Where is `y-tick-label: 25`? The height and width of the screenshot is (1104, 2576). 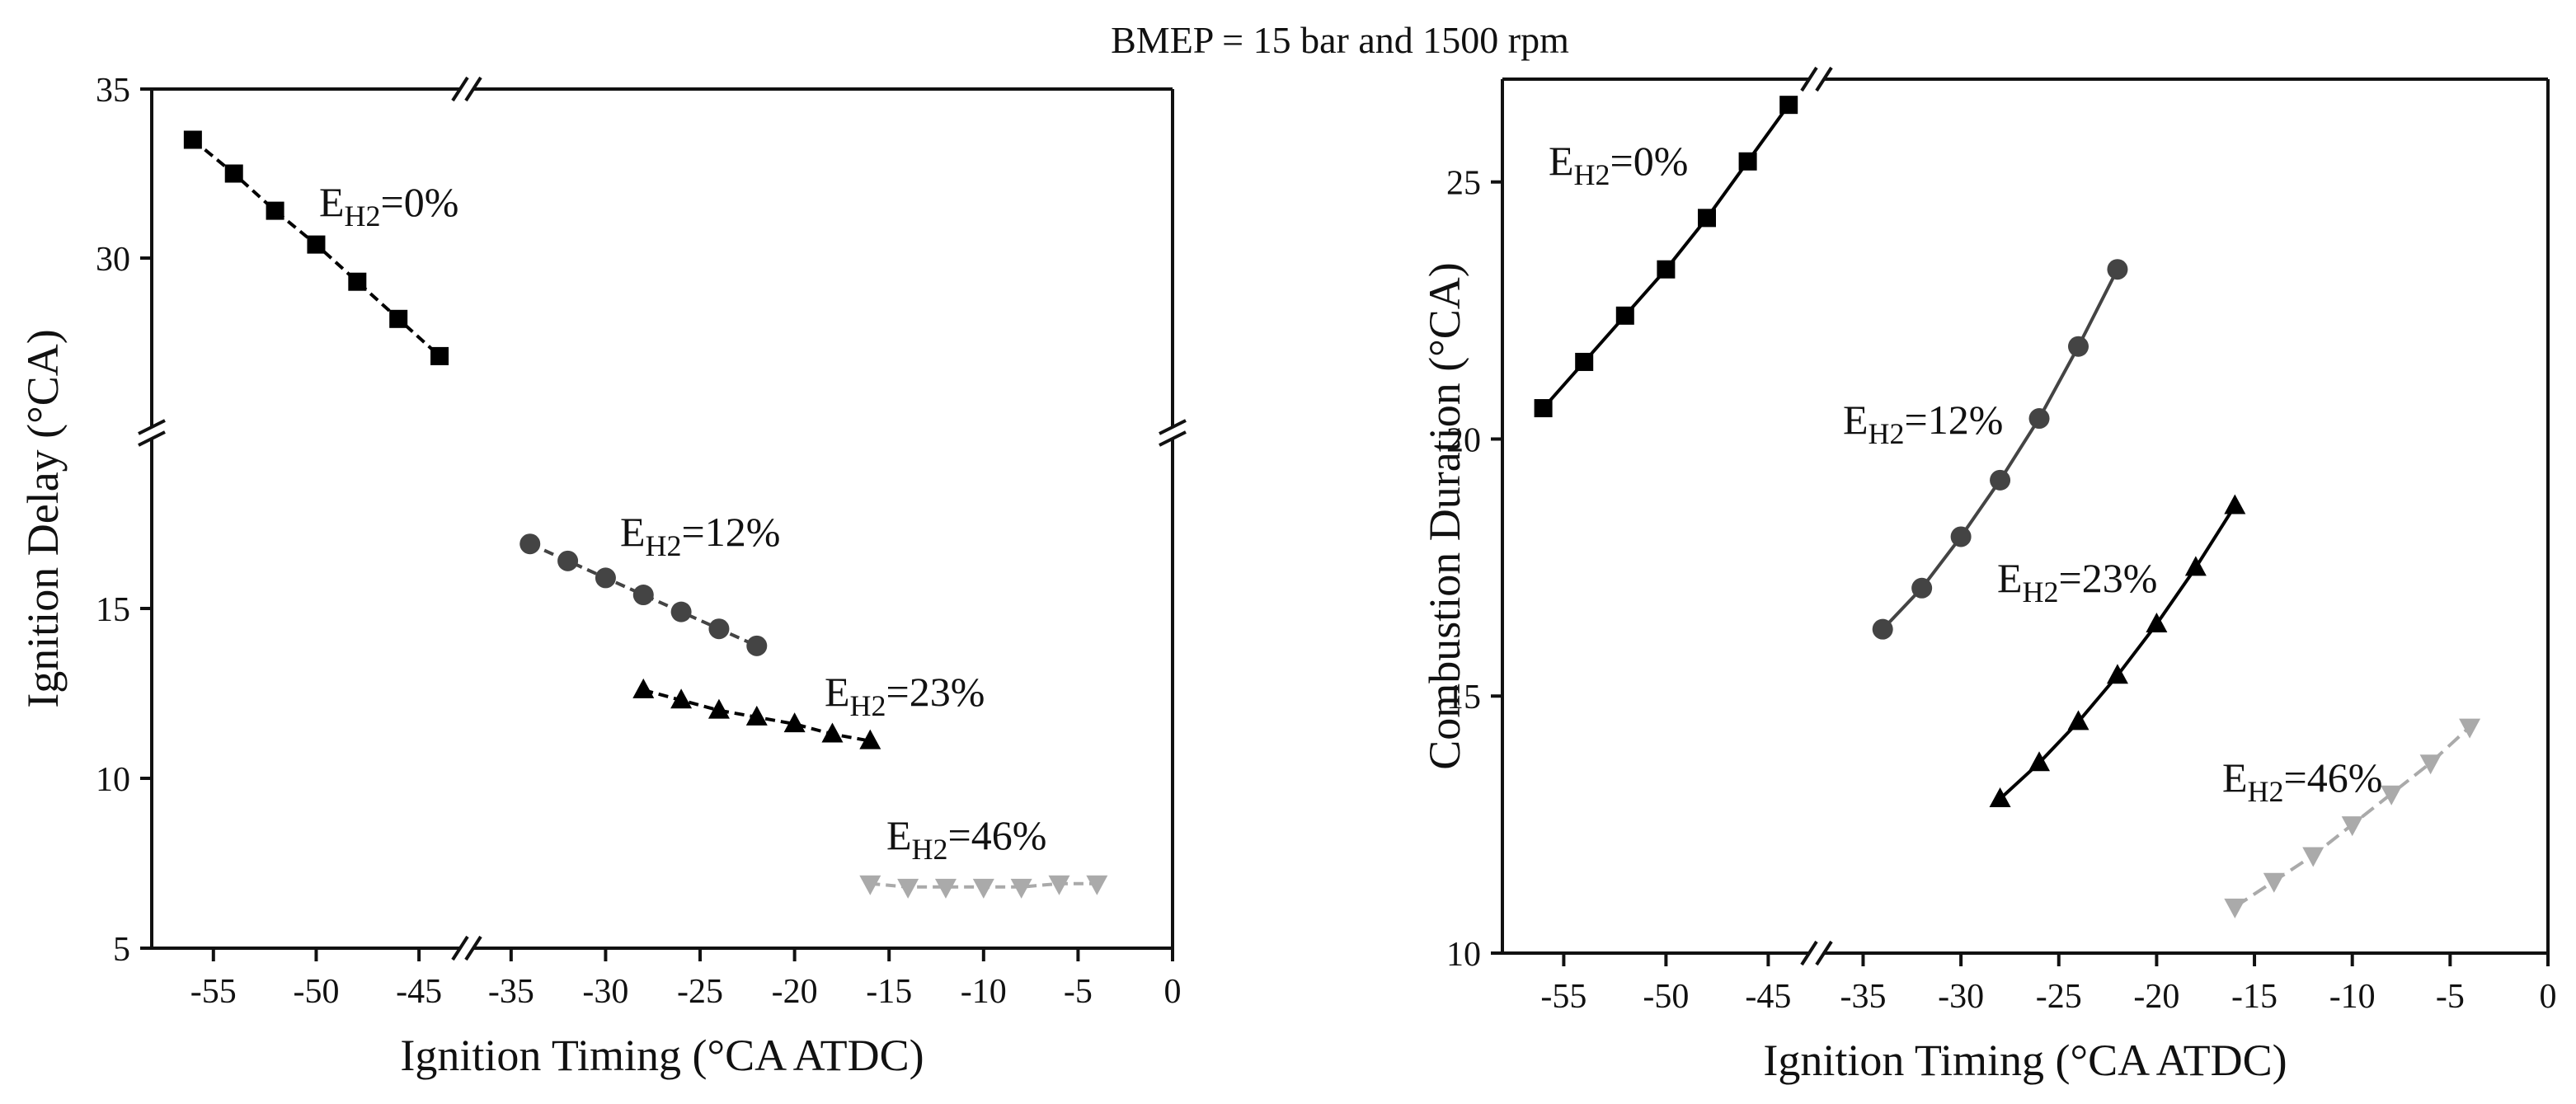 y-tick-label: 25 is located at coordinates (1463, 184).